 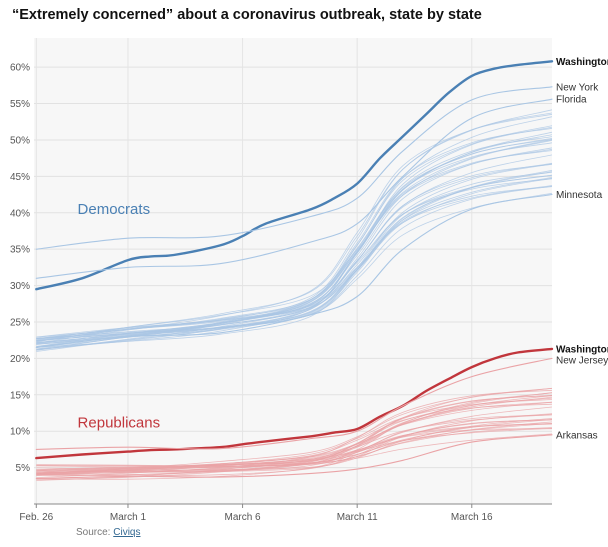 I want to click on y-tick-label: 45%, so click(x=20, y=177).